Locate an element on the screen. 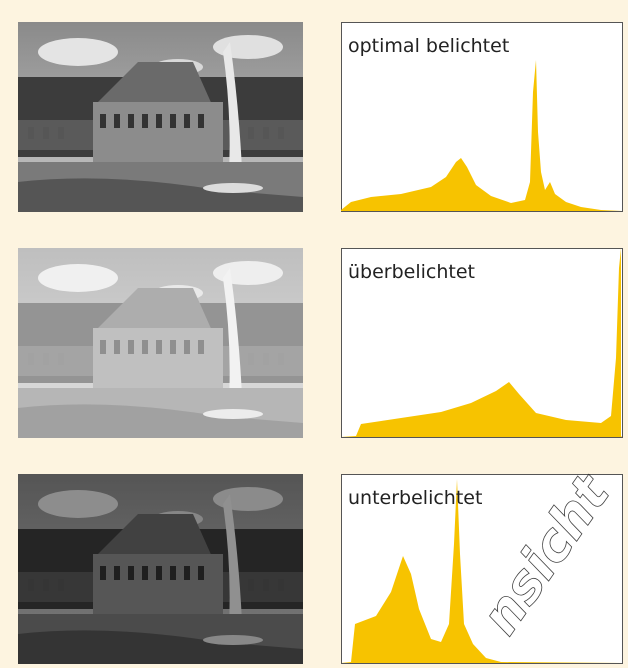  histogram: unterbelichtet is located at coordinates (482, 569).